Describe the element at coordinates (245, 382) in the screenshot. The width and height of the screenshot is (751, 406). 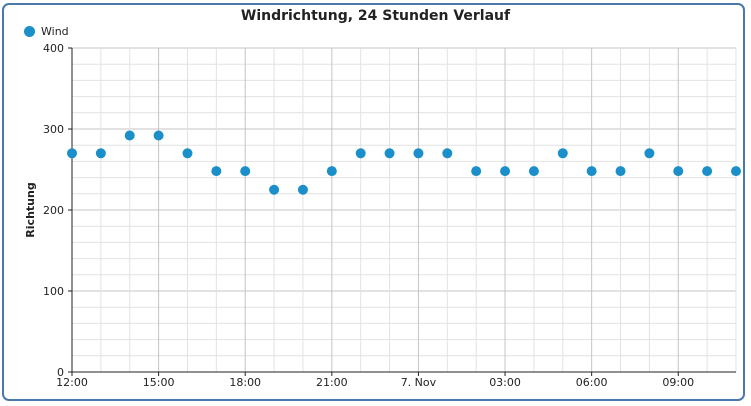
I see `x-tick-label: 18:00` at that location.